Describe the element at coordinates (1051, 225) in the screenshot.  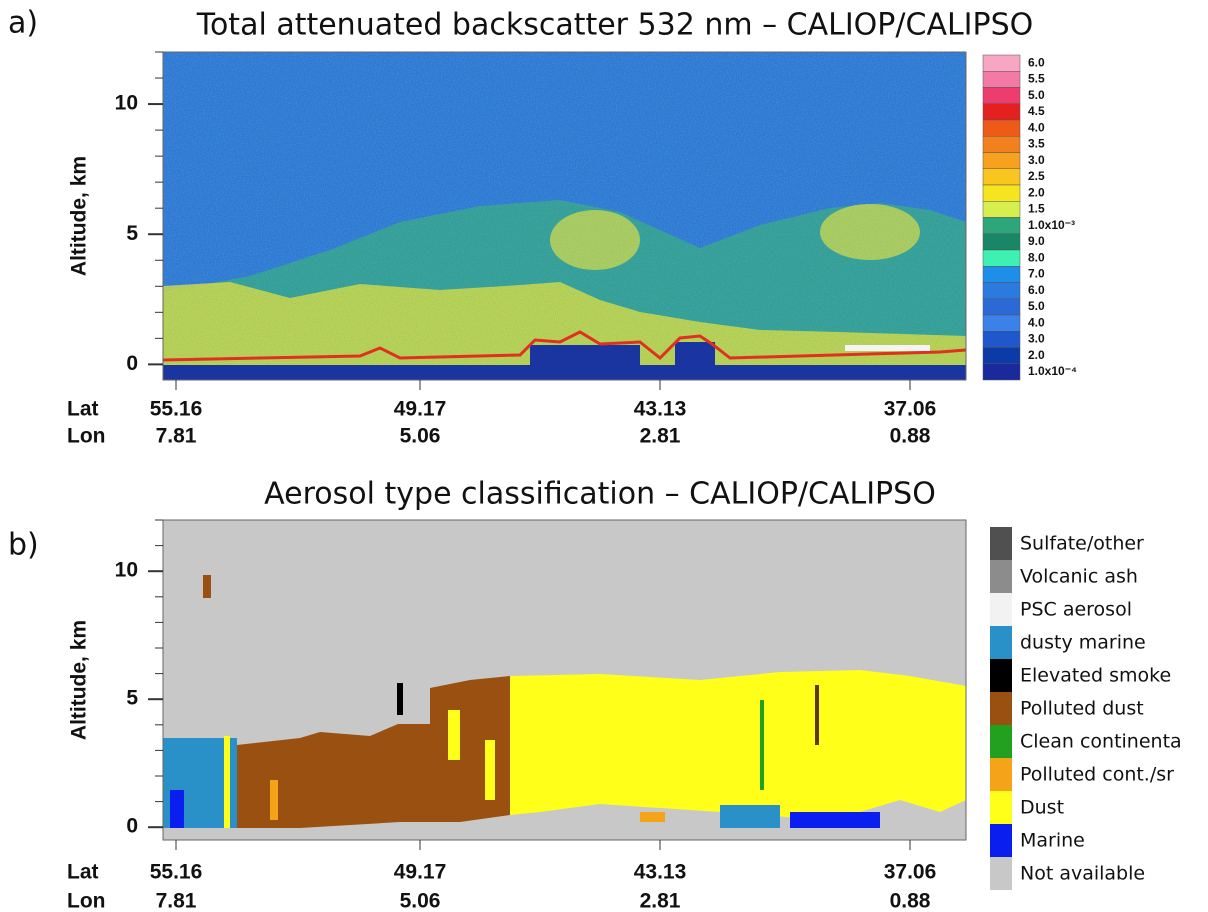
I see `colorbar-label: 1.0x10⁻³` at that location.